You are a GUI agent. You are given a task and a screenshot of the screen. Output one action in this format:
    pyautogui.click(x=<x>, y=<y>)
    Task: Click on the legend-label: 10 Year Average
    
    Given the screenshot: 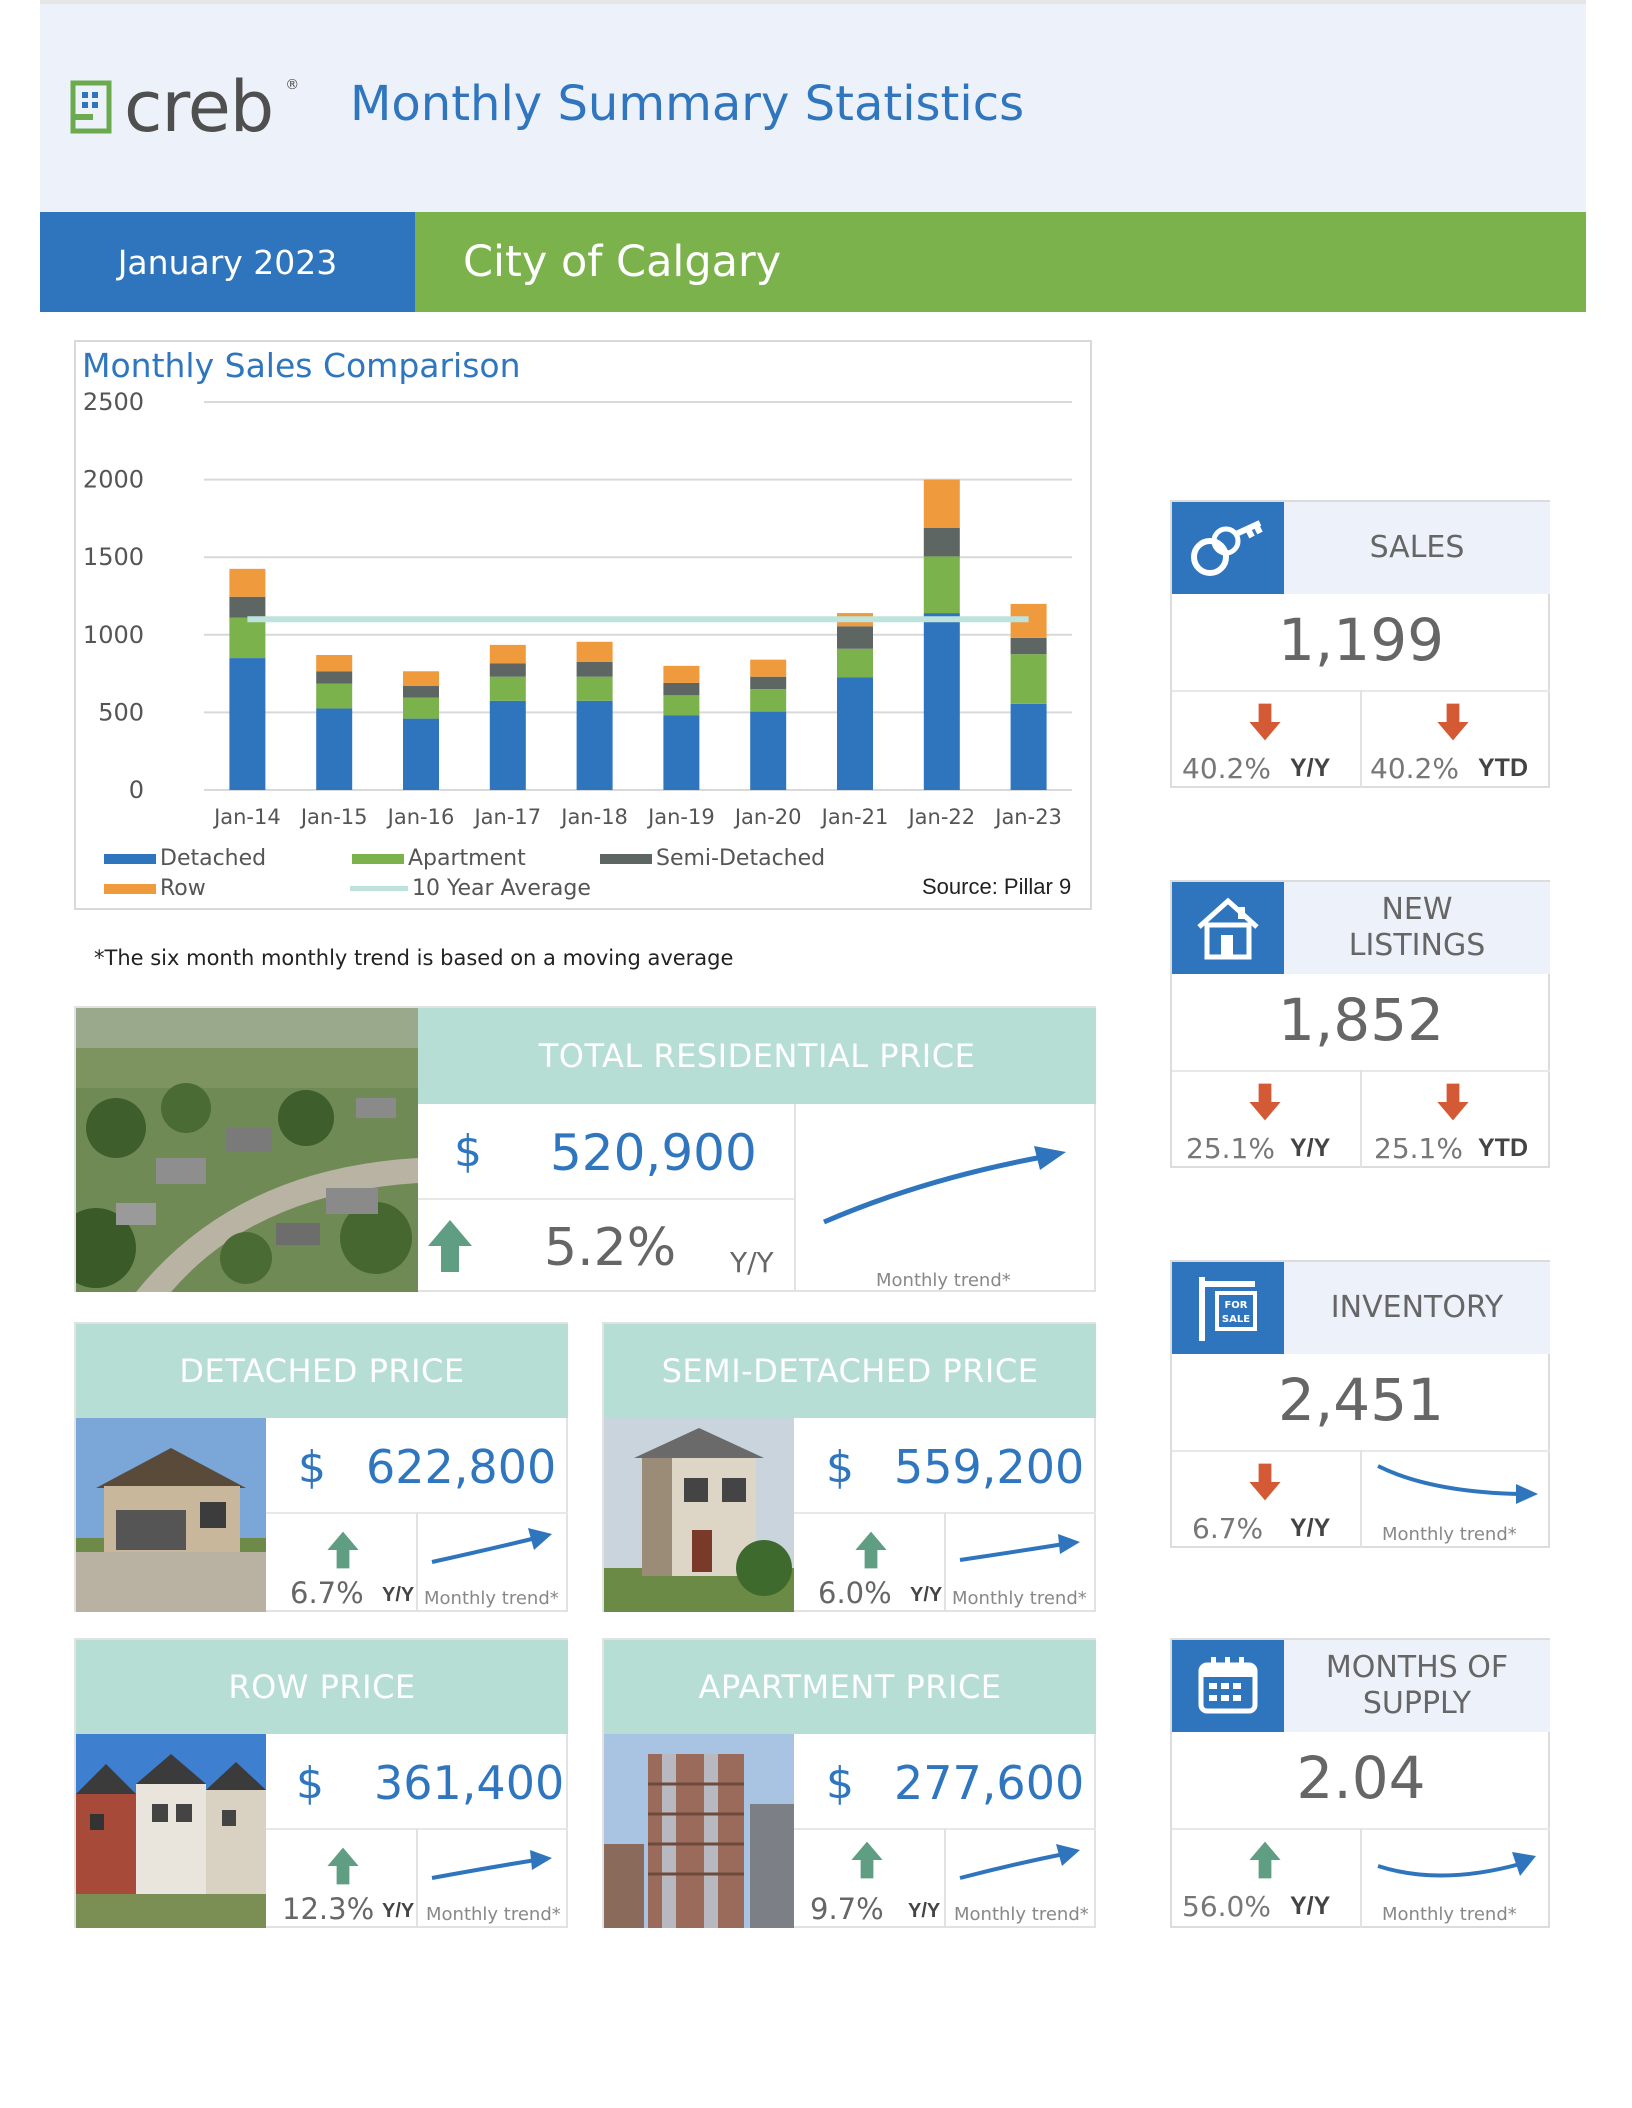 What is the action you would take?
    pyautogui.click(x=501, y=888)
    